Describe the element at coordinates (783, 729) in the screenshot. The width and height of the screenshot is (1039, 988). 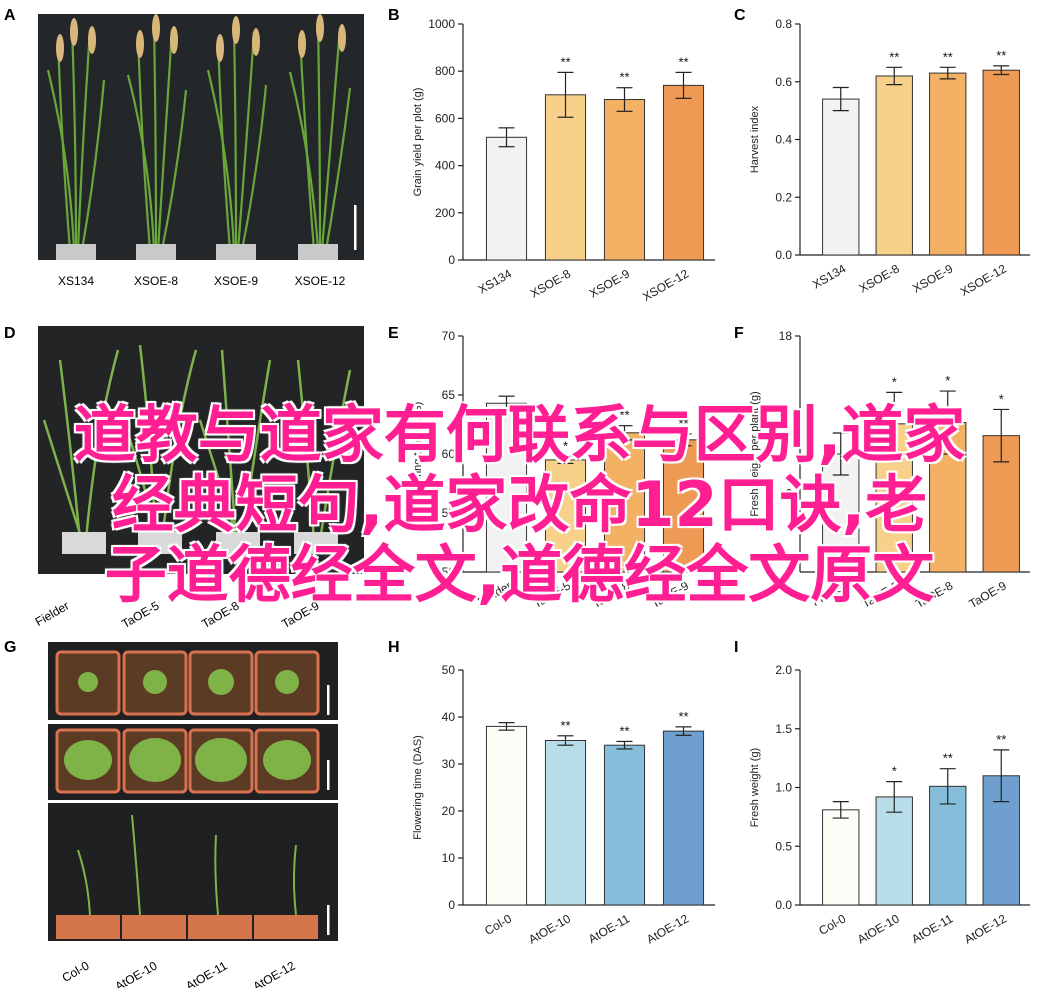
I see `y-tick-label: 1.5` at that location.